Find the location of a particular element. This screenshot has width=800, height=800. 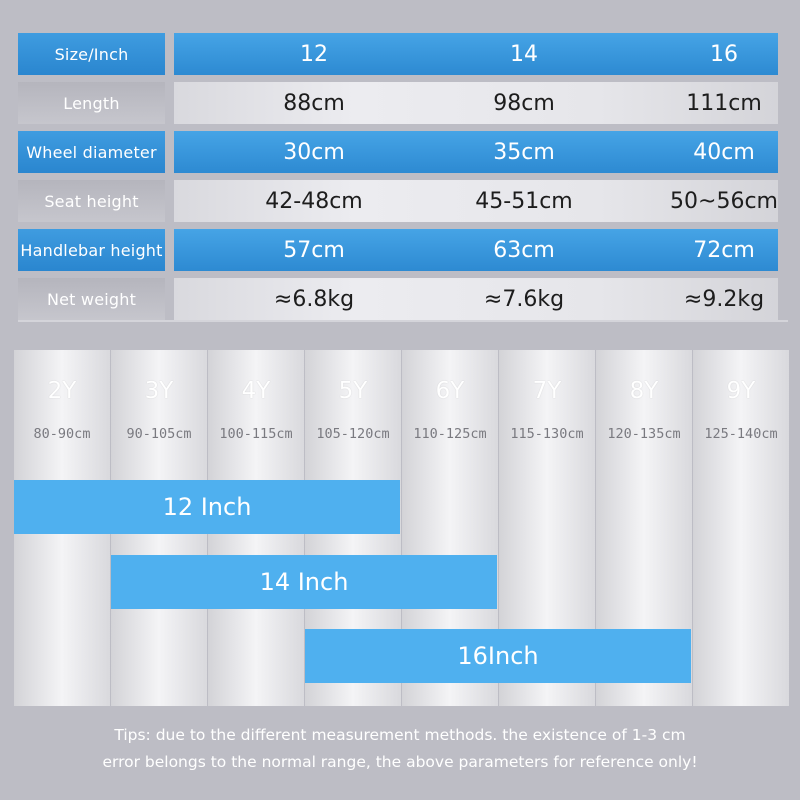

age-label: 9Y is located at coordinates (741, 391).